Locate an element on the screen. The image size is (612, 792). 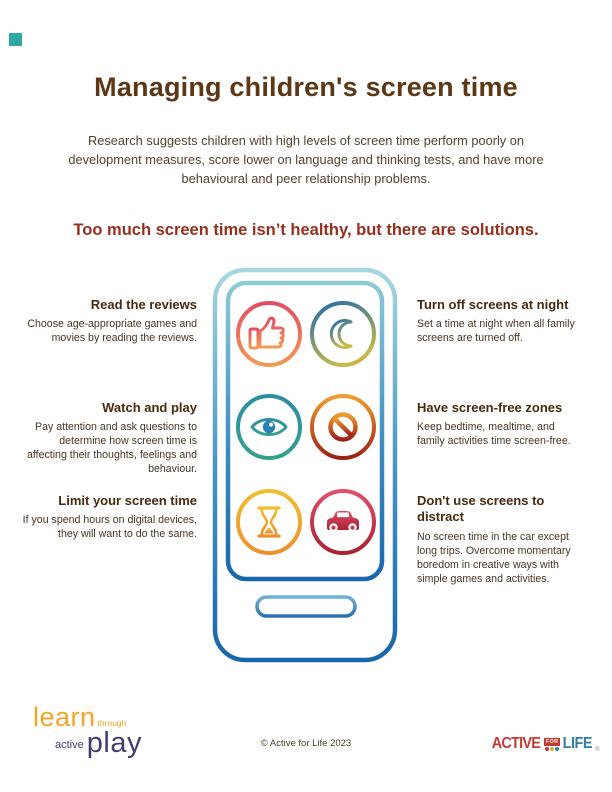
active-for-life-logo: ACTIVE FOR LIFE ® is located at coordinates (544, 744).